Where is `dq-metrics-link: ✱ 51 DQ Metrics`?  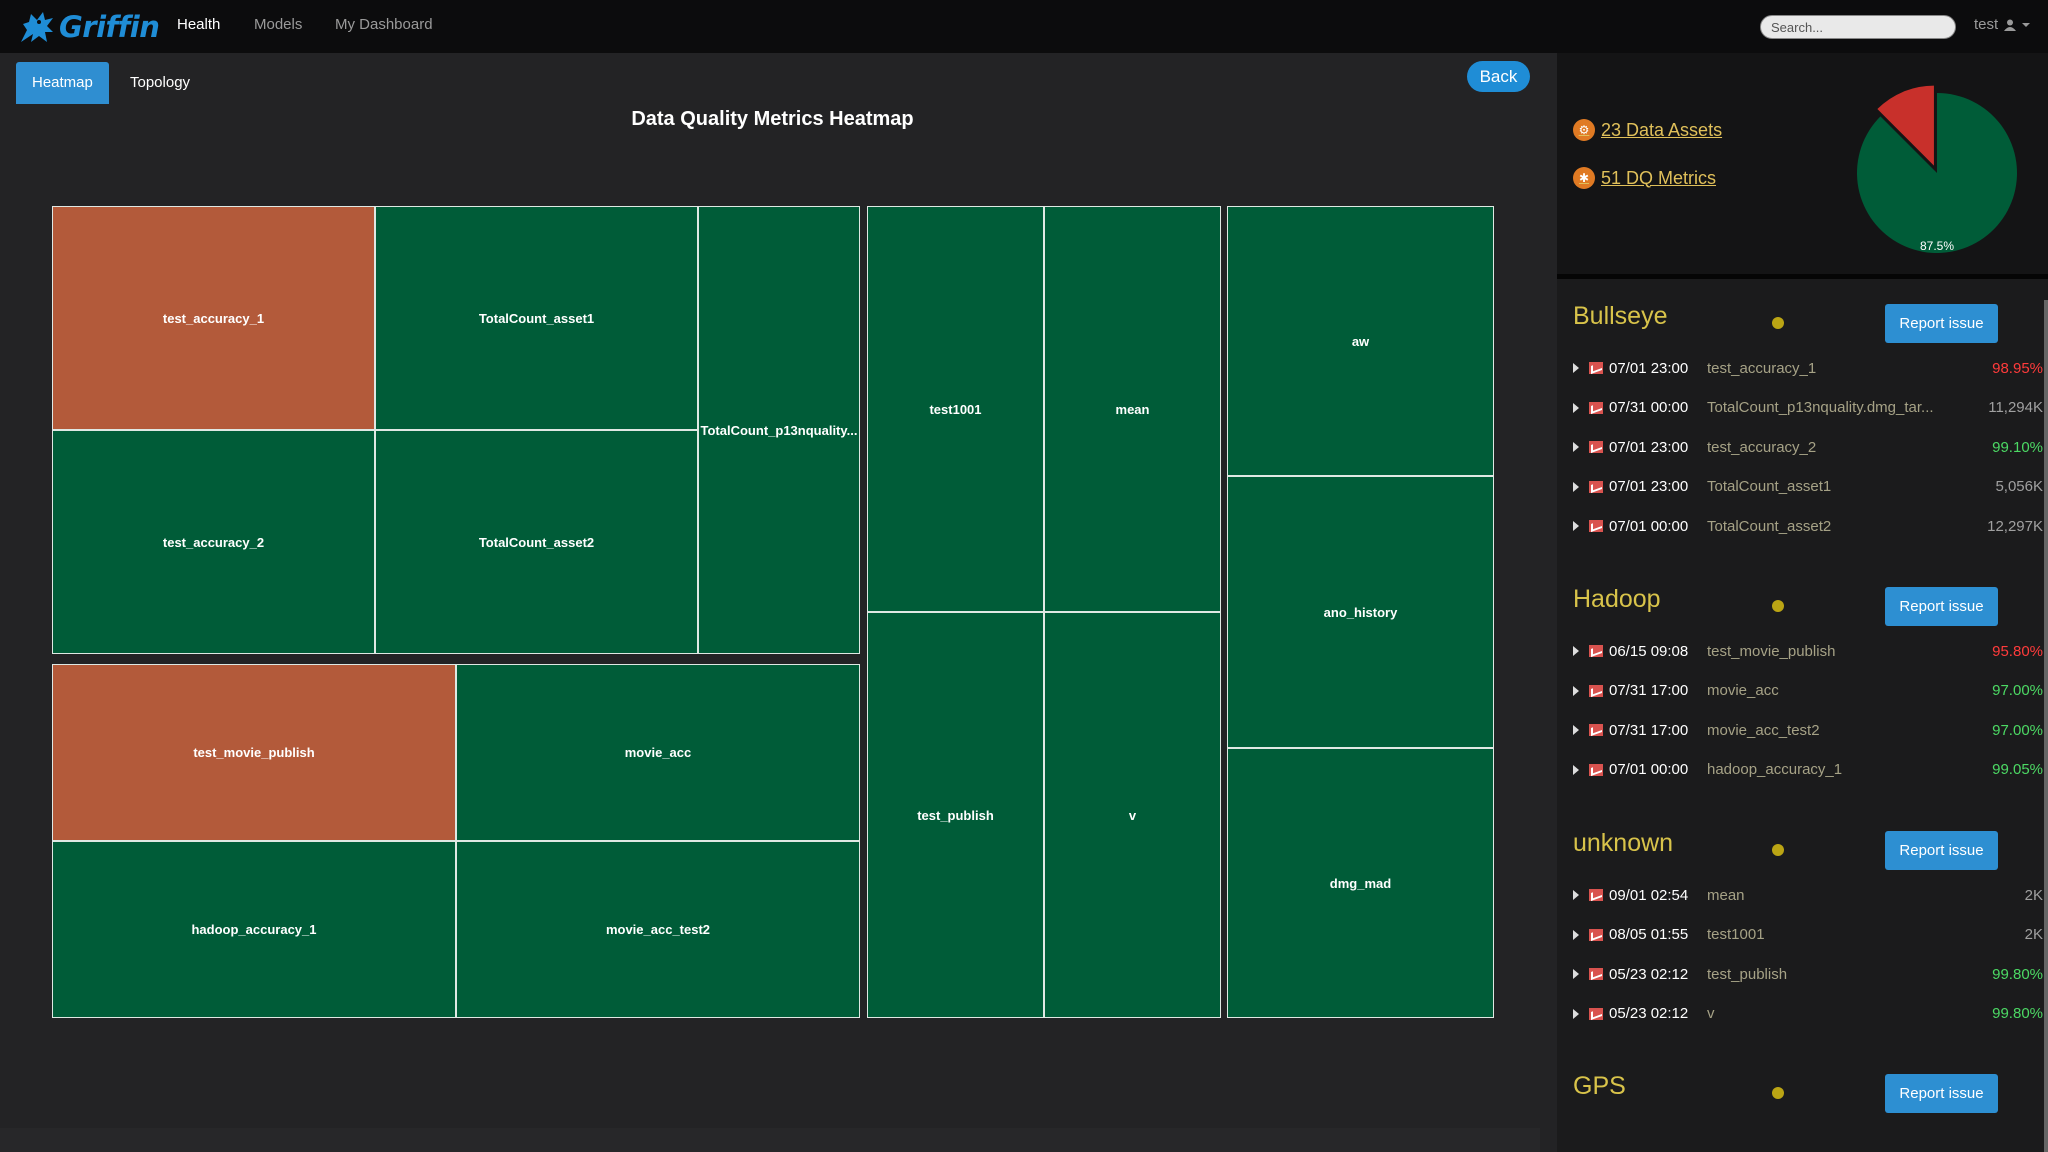
dq-metrics-link: ✱ 51 DQ Metrics is located at coordinates (1644, 178).